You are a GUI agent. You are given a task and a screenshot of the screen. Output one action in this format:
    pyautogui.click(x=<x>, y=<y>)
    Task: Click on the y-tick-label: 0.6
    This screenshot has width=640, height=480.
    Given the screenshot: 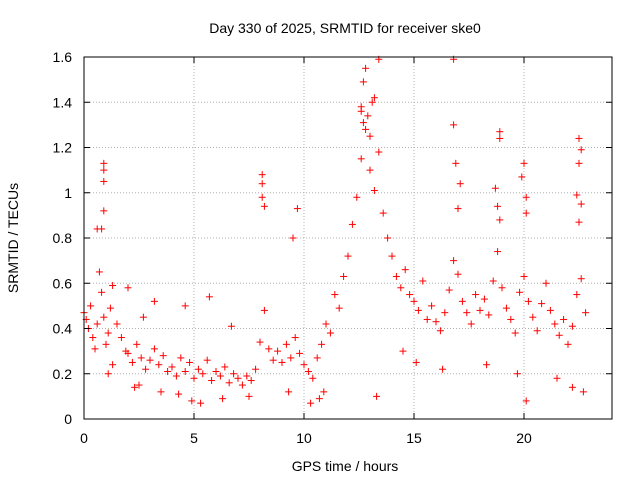 What is the action you would take?
    pyautogui.click(x=63, y=283)
    